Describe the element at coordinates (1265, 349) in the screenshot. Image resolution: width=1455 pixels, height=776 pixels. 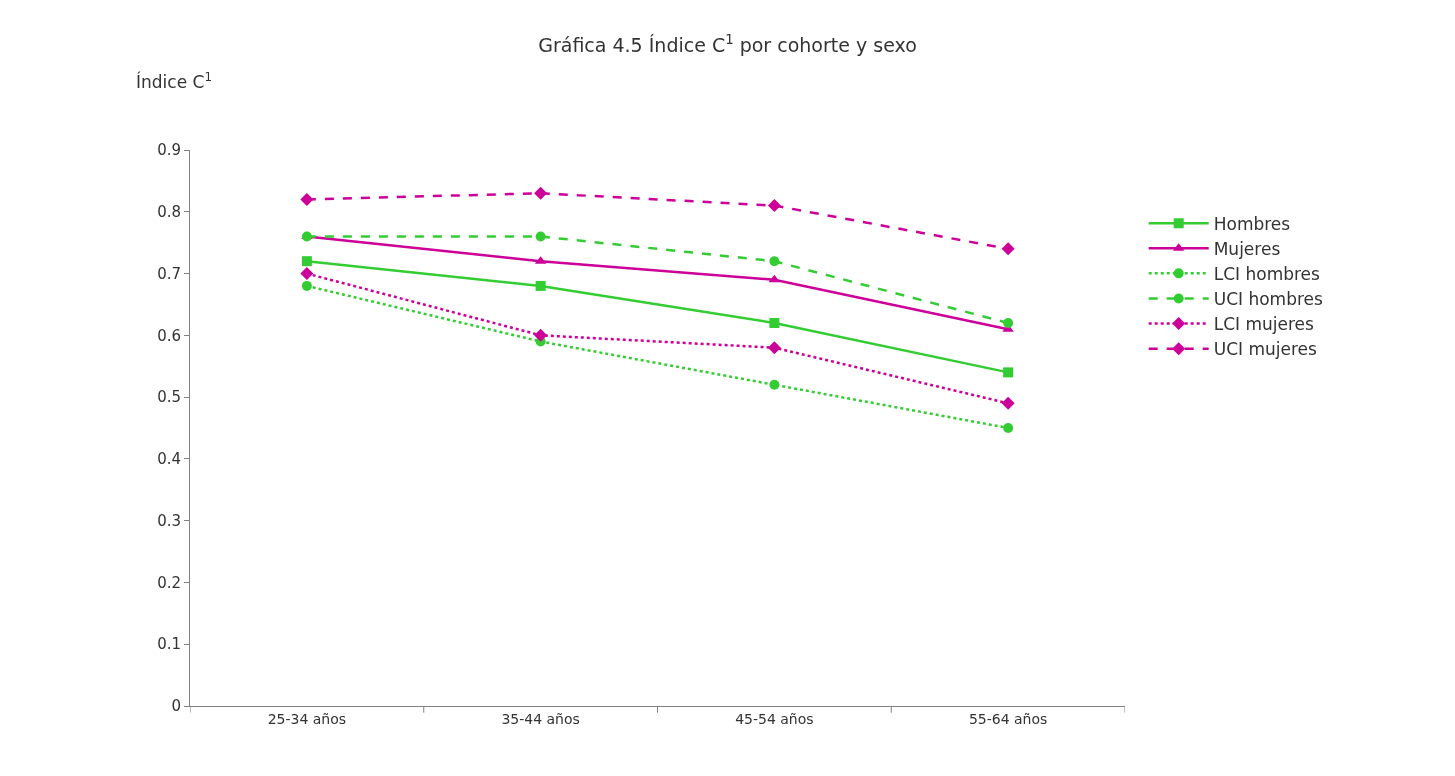
I see `legend-label: UCI mujeres` at that location.